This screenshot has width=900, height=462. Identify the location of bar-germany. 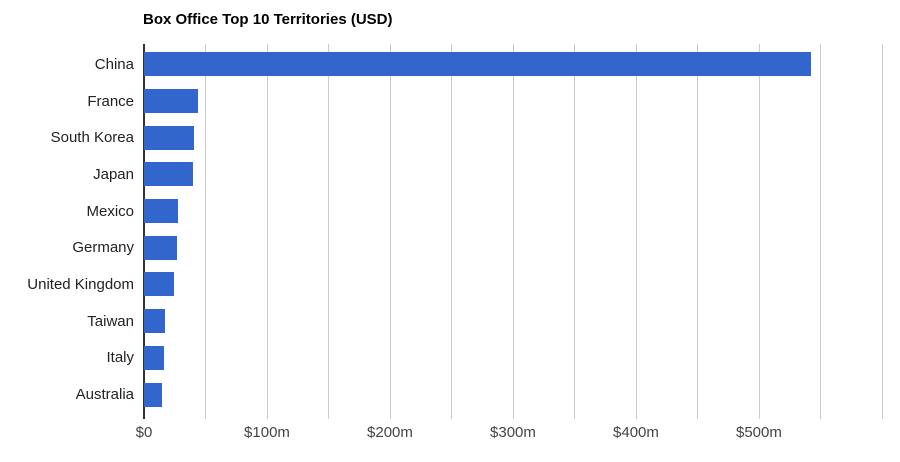
(161, 247).